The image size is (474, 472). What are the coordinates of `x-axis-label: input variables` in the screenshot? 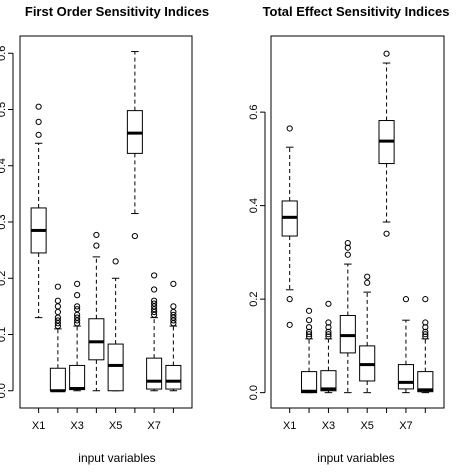 It's located at (116, 458).